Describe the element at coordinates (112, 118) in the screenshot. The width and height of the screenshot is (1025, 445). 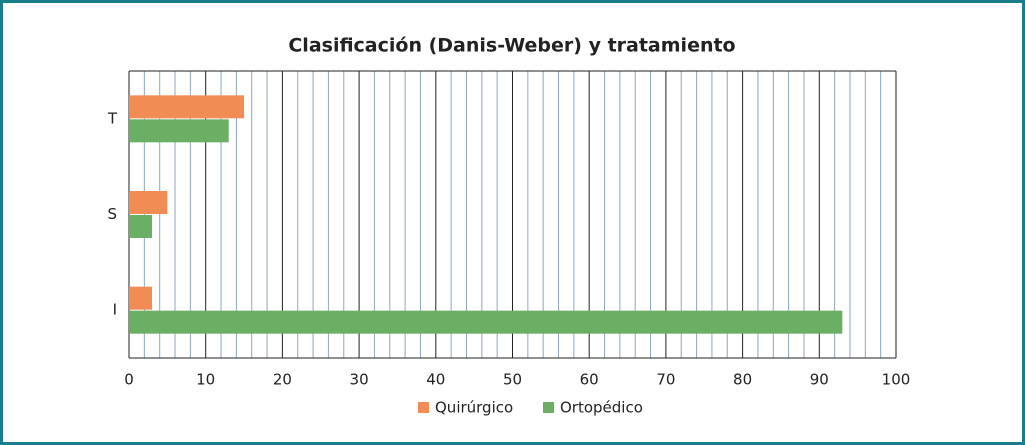
I see `y-tick-label: T` at that location.